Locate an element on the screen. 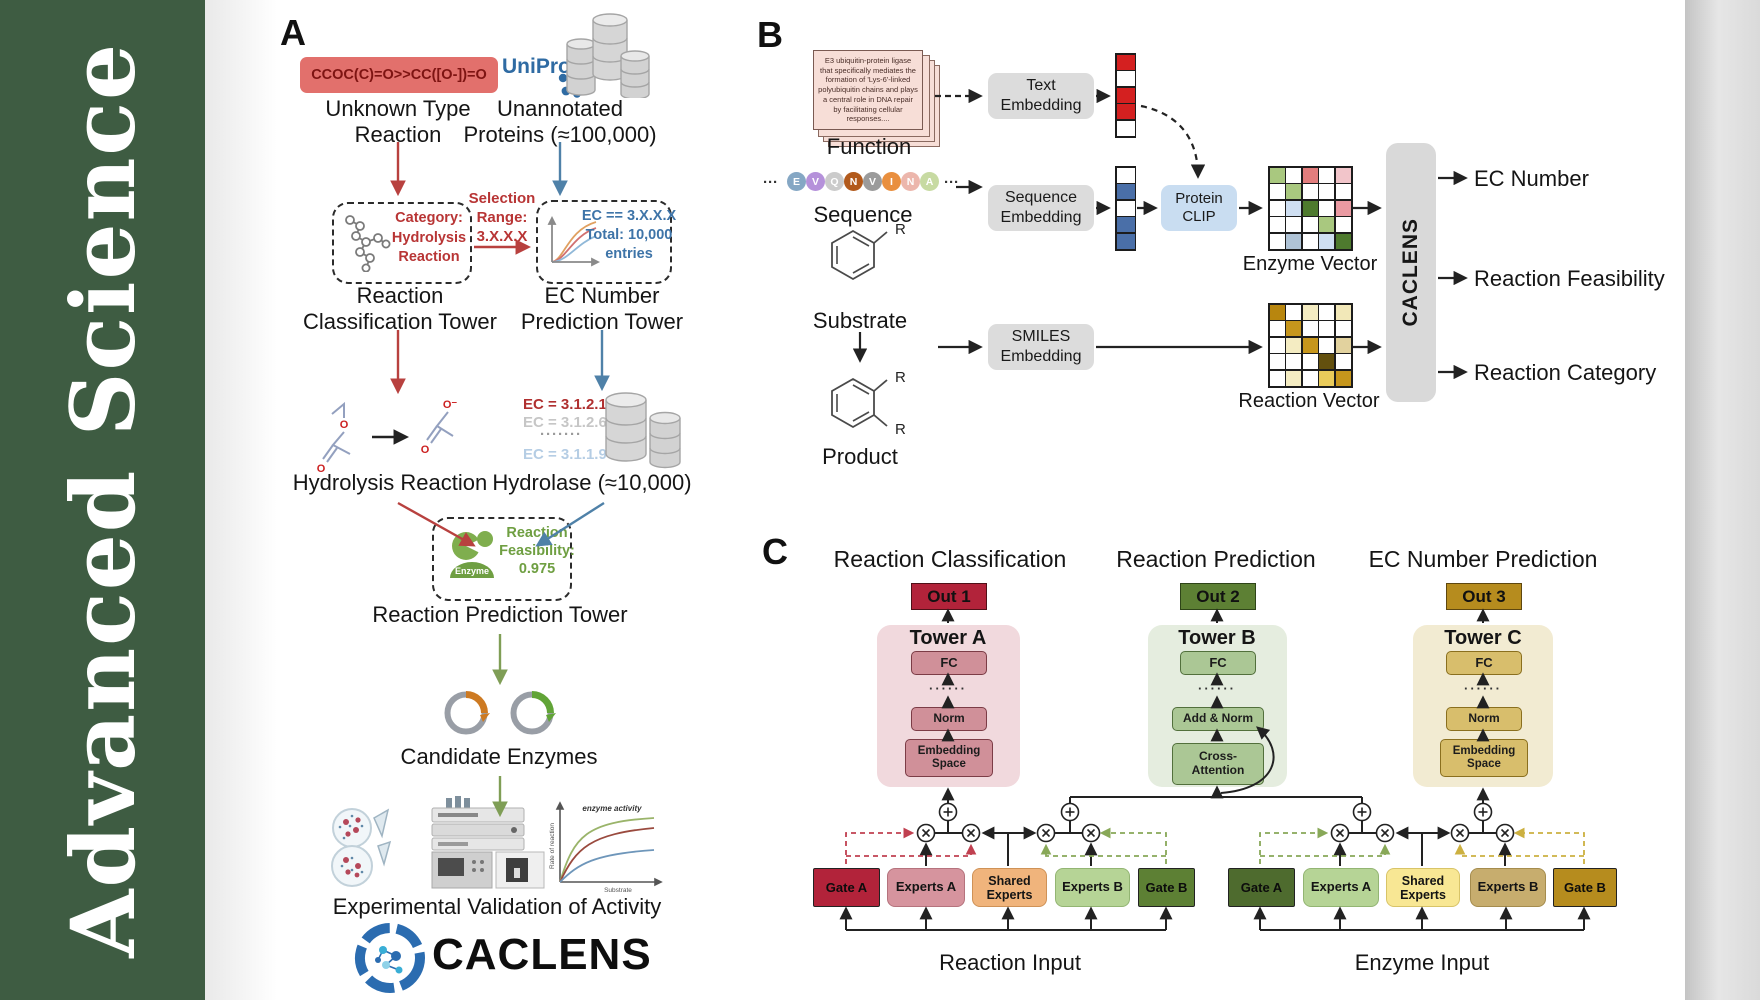 The height and width of the screenshot is (1000, 1760). candidate-enzymes-label: Candidate Enzymes is located at coordinates (499, 756).